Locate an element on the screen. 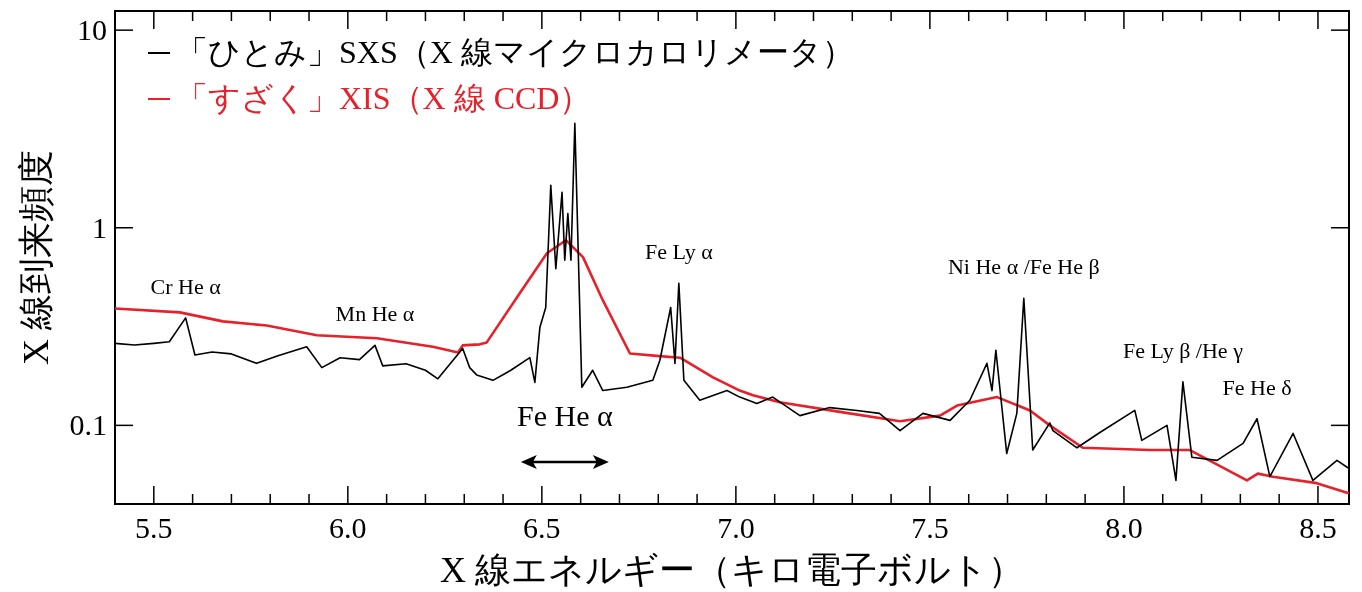  x-tick-label: 8.5 is located at coordinates (1318, 527).